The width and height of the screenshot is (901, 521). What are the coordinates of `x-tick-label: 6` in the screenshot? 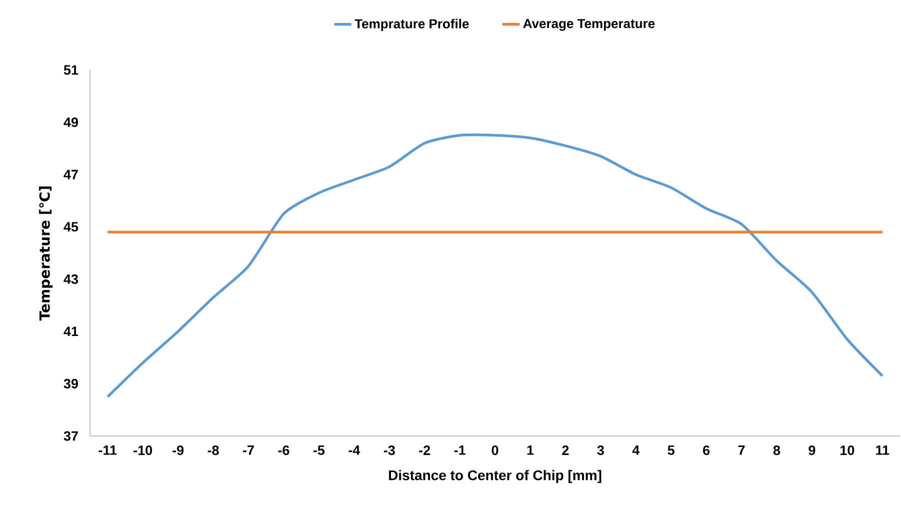 It's located at (706, 451).